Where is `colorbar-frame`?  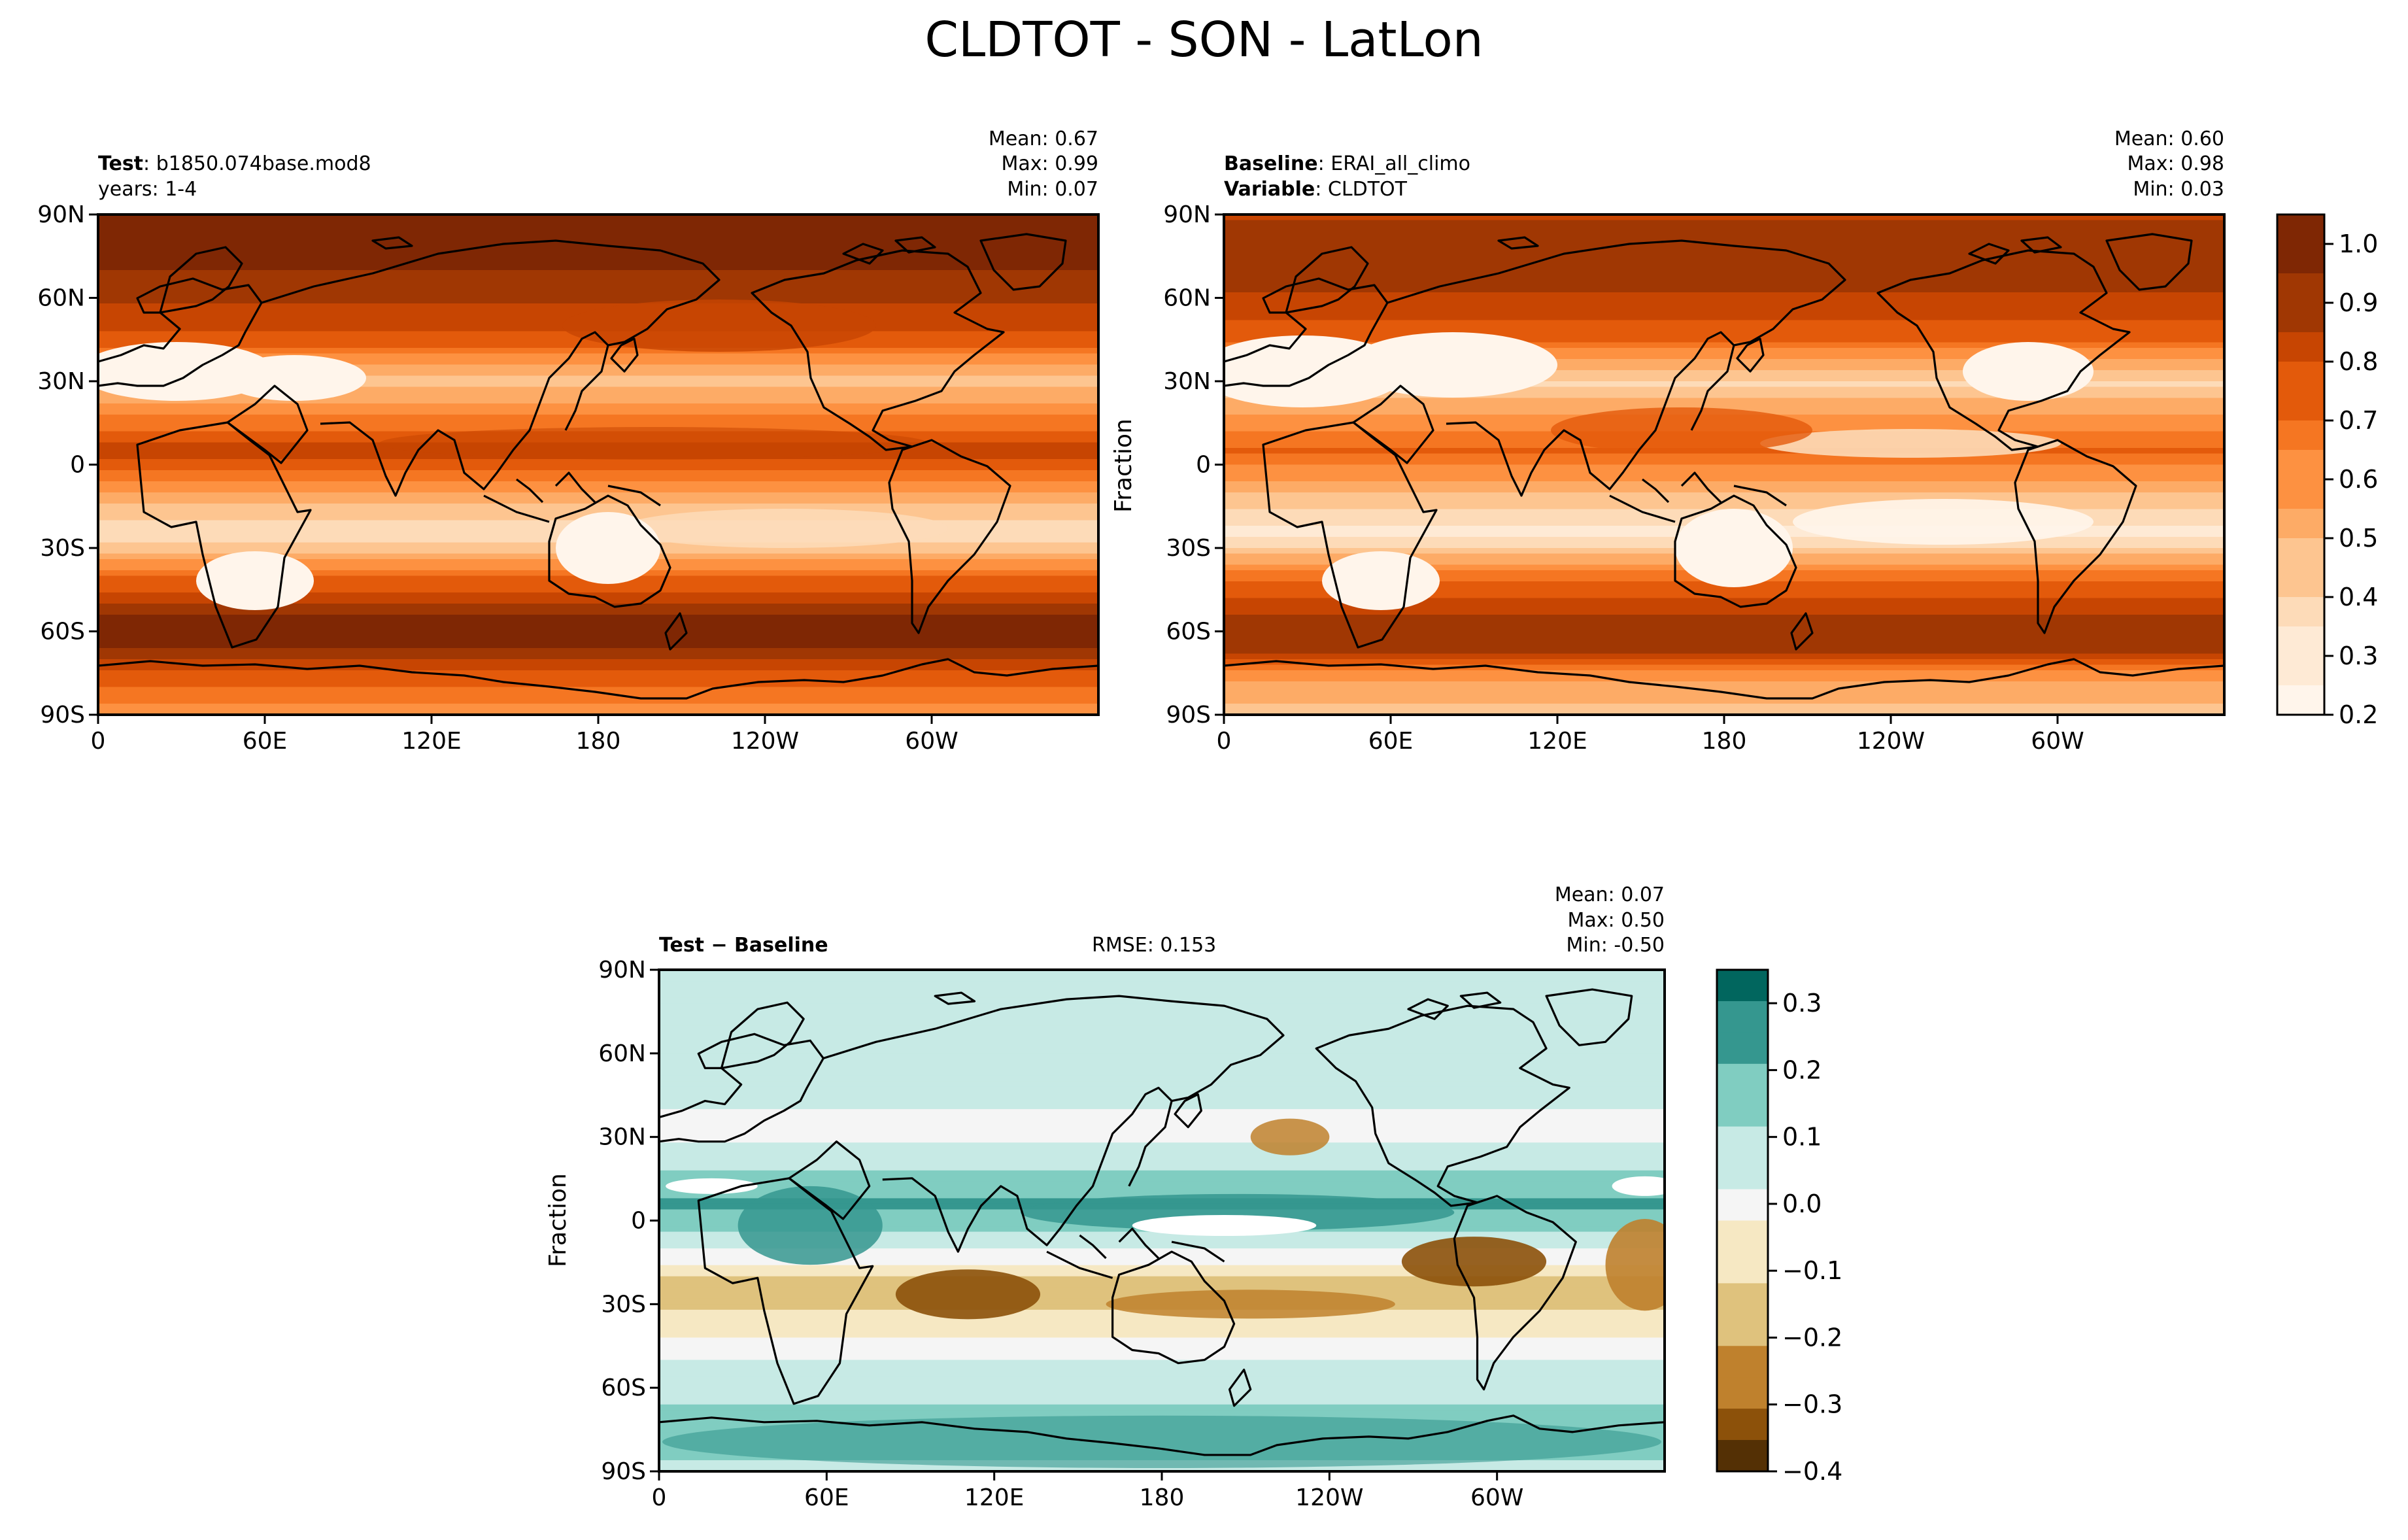 colorbar-frame is located at coordinates (1742, 1220).